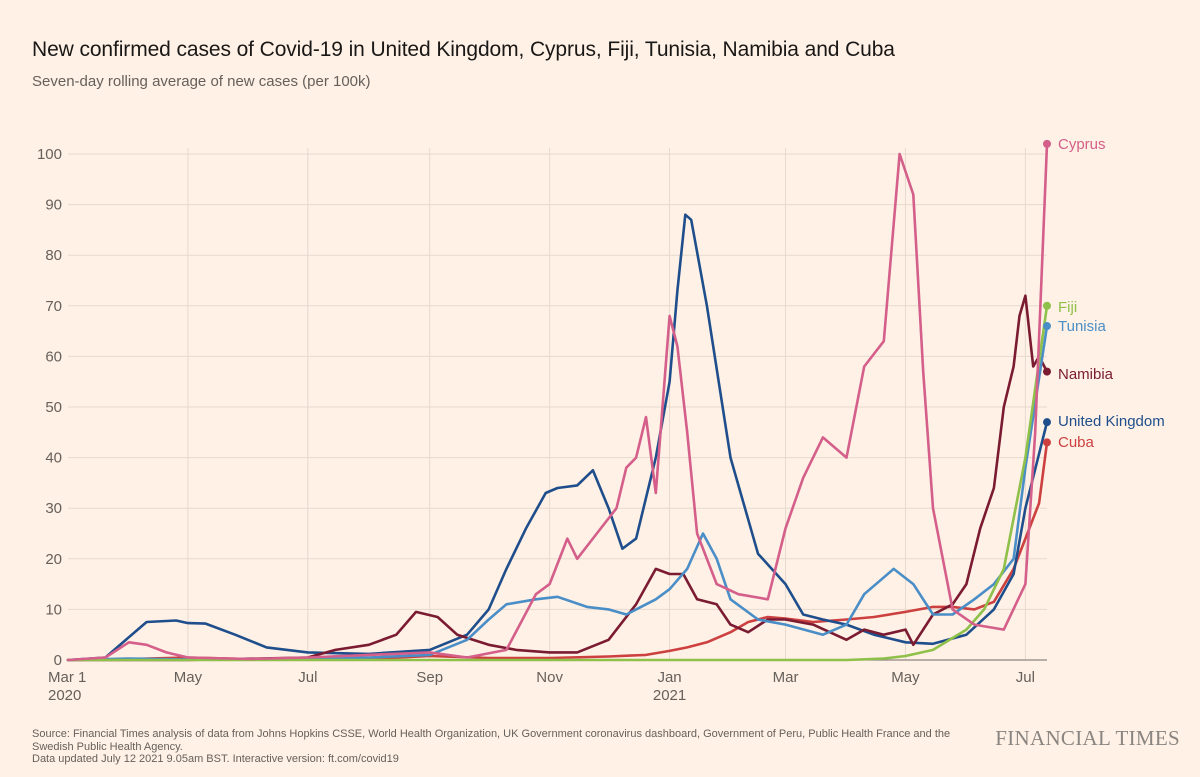  I want to click on x-tick-label: Sep, so click(429, 677).